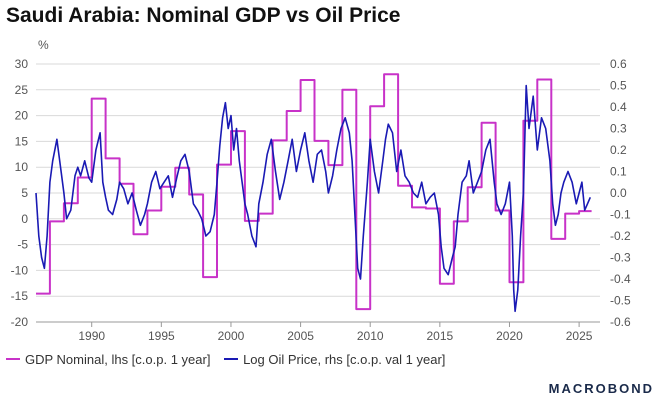  What do you see at coordinates (24, 219) in the screenshot?
I see `y-tick-label-left: 0` at bounding box center [24, 219].